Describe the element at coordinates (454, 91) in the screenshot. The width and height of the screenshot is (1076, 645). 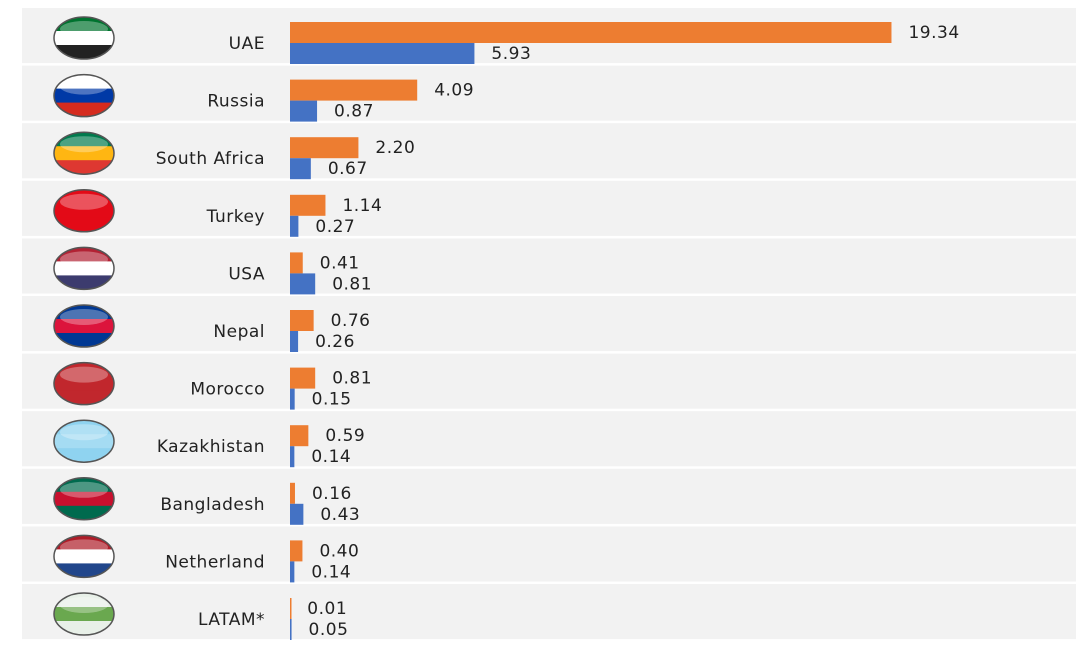
I see `value-label: 4.09` at that location.